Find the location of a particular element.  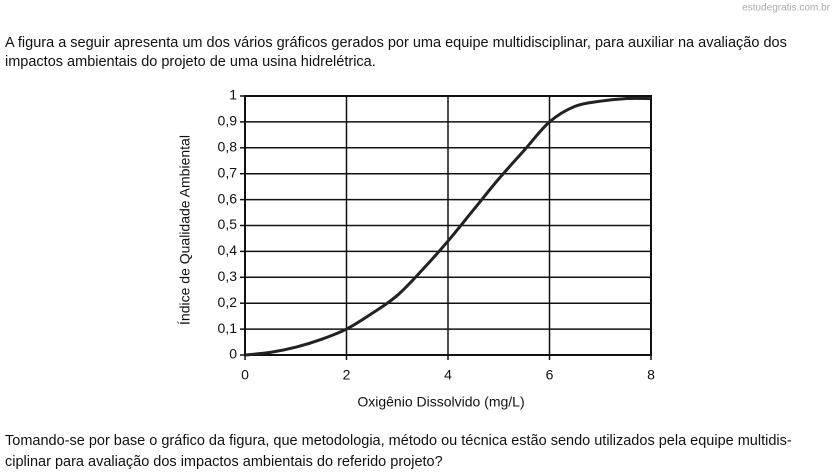

y-tick-label: 0,6 is located at coordinates (228, 198).